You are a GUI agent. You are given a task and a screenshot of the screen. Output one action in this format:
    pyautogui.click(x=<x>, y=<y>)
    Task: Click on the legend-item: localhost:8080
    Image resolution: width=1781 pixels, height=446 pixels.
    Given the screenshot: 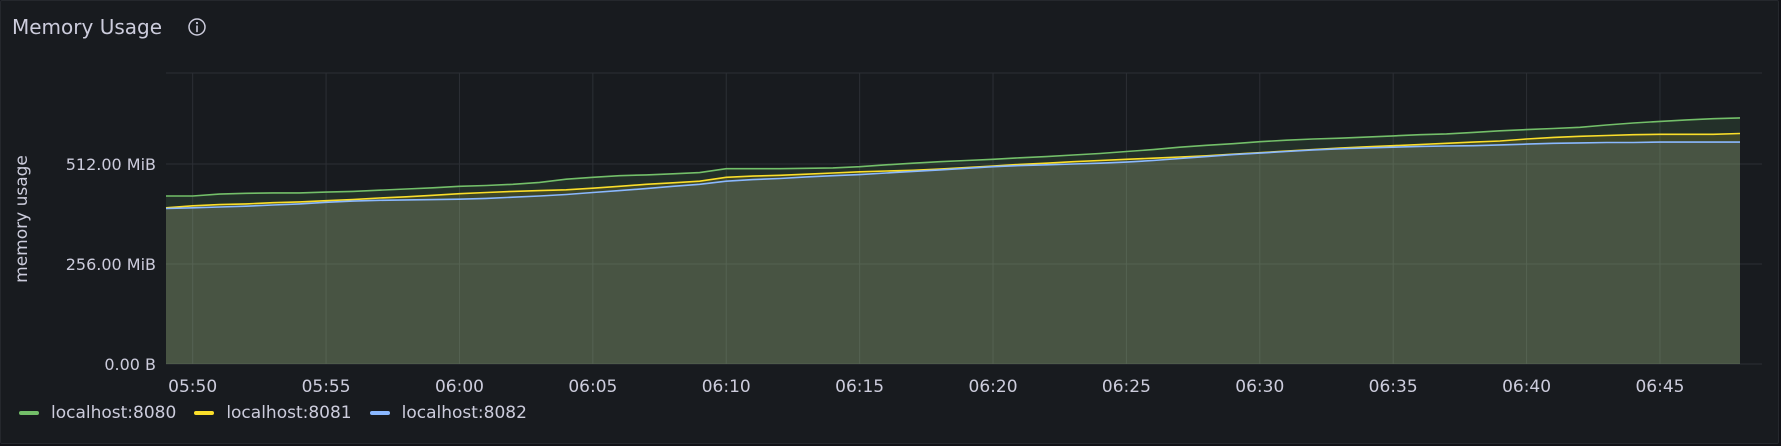 What is the action you would take?
    pyautogui.click(x=97, y=413)
    